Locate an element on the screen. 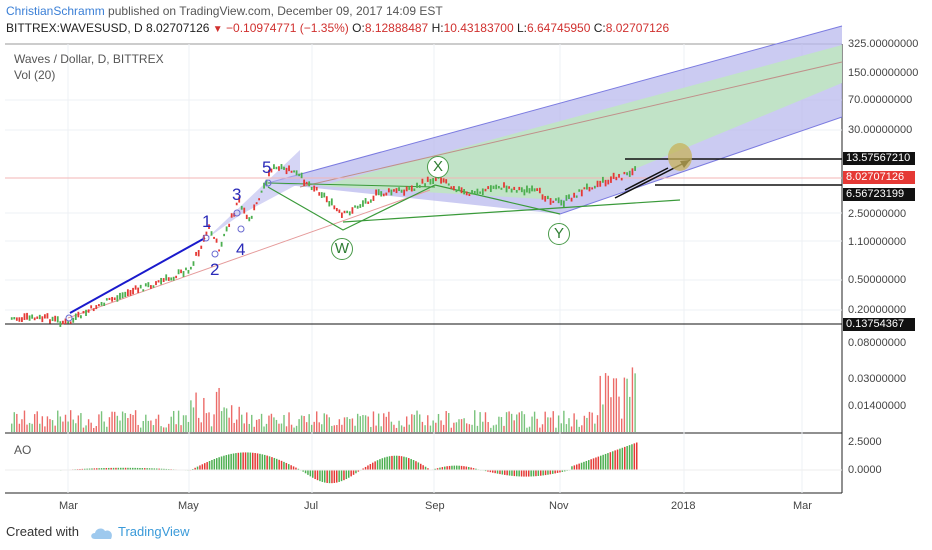 The image size is (932, 550). close-value: 8.02707126 is located at coordinates (637, 28).